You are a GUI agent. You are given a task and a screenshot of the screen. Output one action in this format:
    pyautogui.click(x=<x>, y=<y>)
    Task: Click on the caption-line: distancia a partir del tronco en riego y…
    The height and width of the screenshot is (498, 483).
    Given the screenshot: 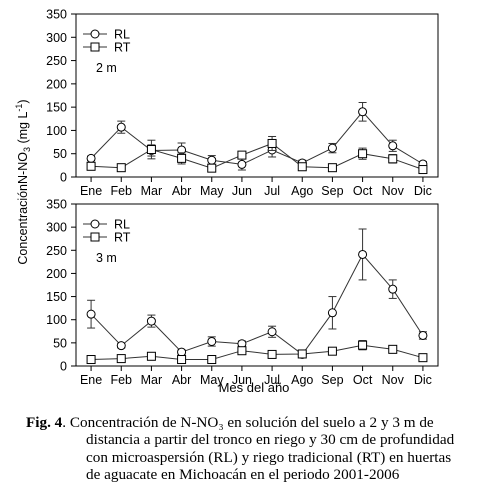 What is the action you would take?
    pyautogui.click(x=270, y=440)
    